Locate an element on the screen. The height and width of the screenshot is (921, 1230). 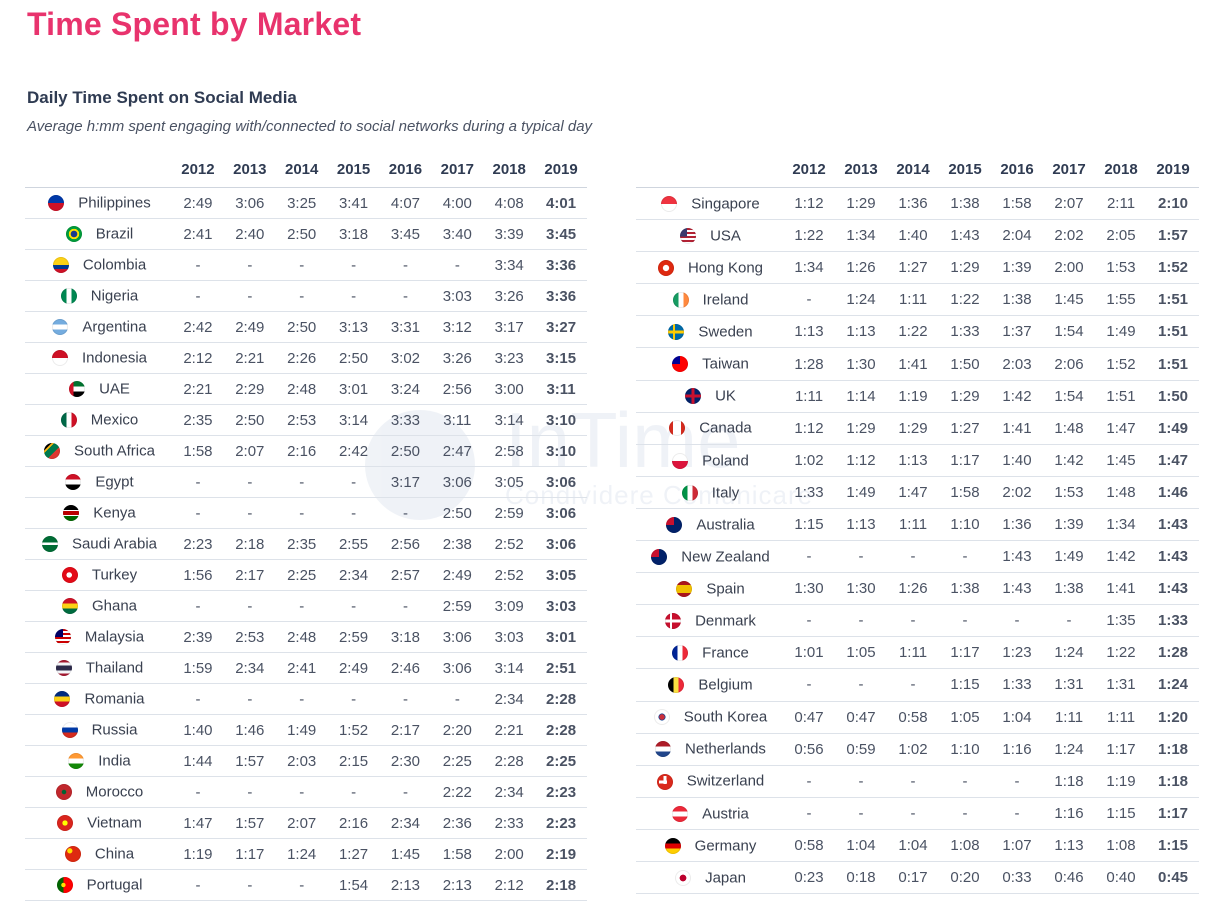
value-cell-2018: 3:05 is located at coordinates (509, 482).